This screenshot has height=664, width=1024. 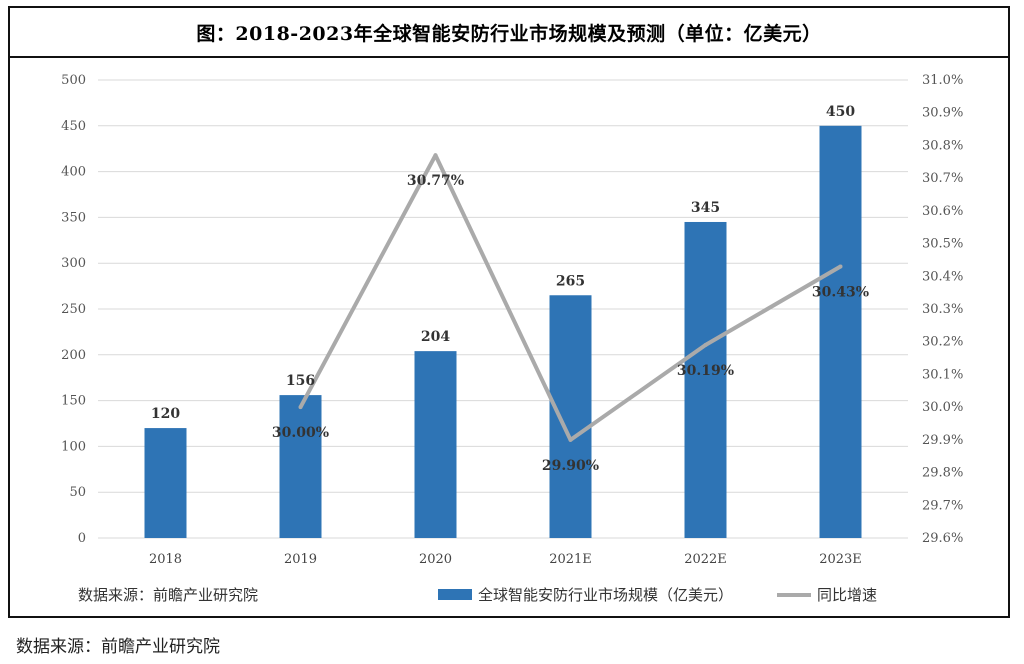 What do you see at coordinates (847, 595) in the screenshot?
I see `legend-label-line: 同比增速` at bounding box center [847, 595].